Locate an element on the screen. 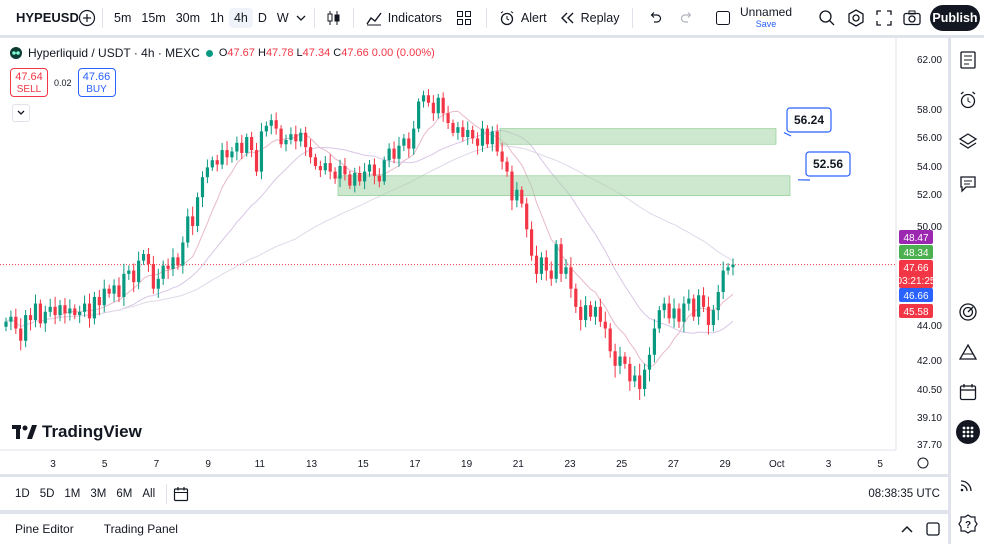  range-all: All is located at coordinates (149, 493).